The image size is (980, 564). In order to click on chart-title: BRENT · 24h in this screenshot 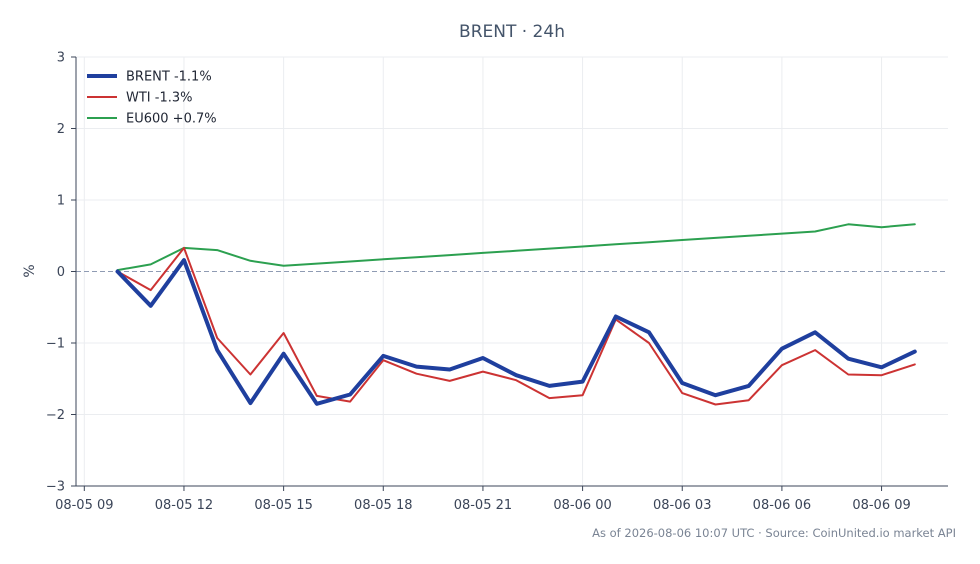, I will do `click(512, 32)`.